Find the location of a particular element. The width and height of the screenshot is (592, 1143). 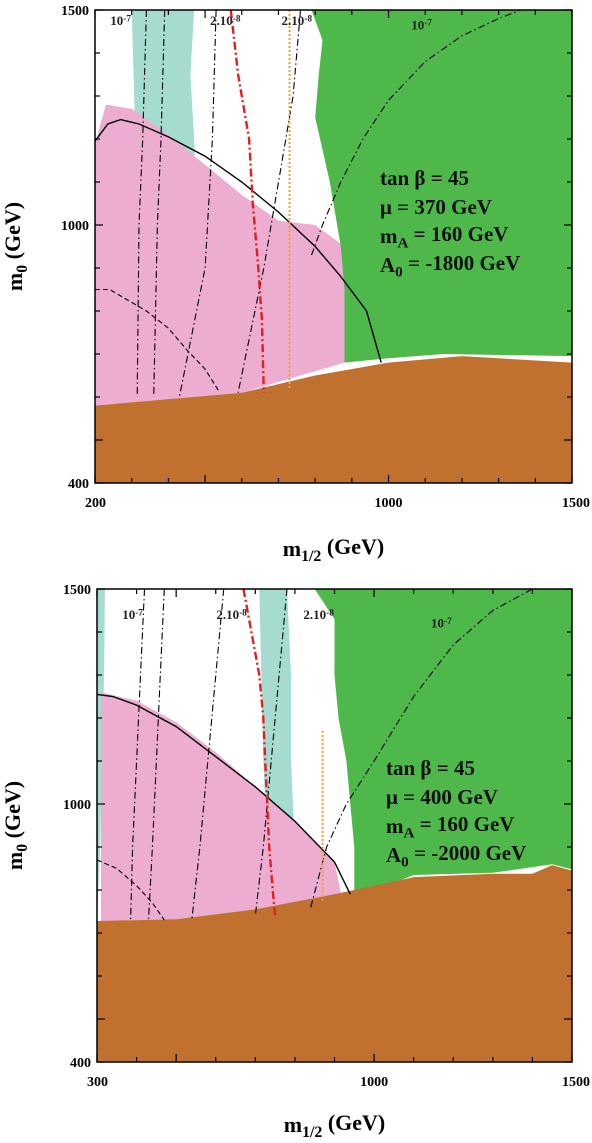

parameter-line: A0 = -1800 GeV is located at coordinates (450, 265).